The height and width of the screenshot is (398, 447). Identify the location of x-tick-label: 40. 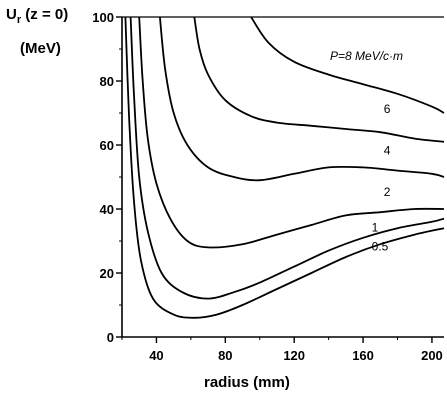
(156, 355).